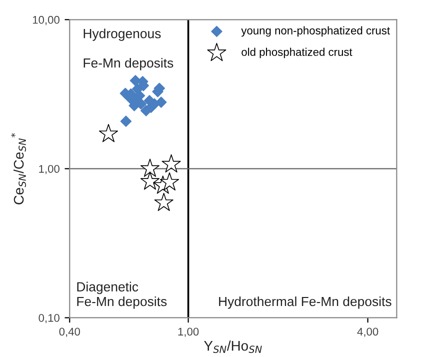 The image size is (422, 357). What do you see at coordinates (69, 332) in the screenshot?
I see `x-tick-label: 0,40` at bounding box center [69, 332].